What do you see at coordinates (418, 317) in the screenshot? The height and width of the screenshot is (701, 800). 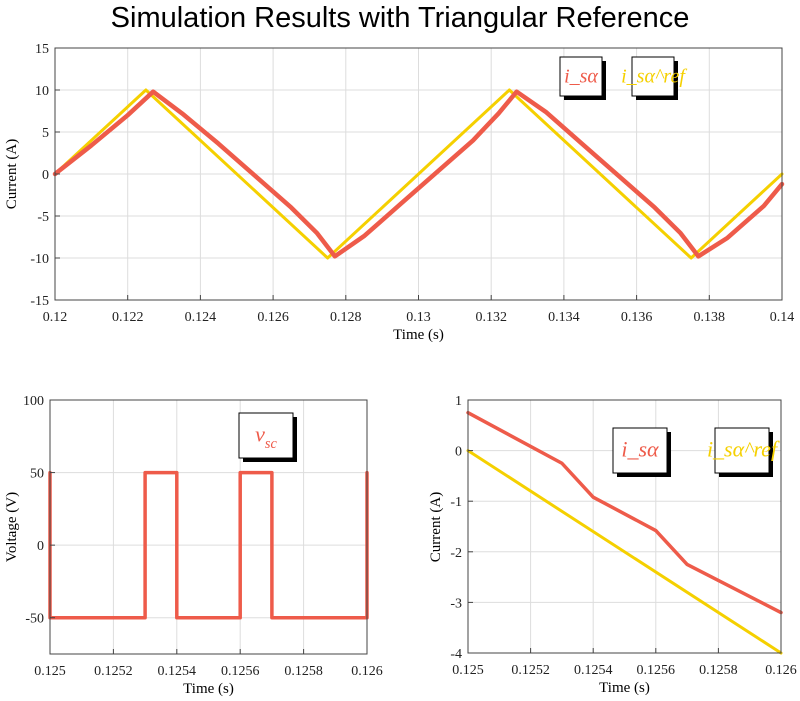 I see `x-tick-label: 0.13` at bounding box center [418, 317].